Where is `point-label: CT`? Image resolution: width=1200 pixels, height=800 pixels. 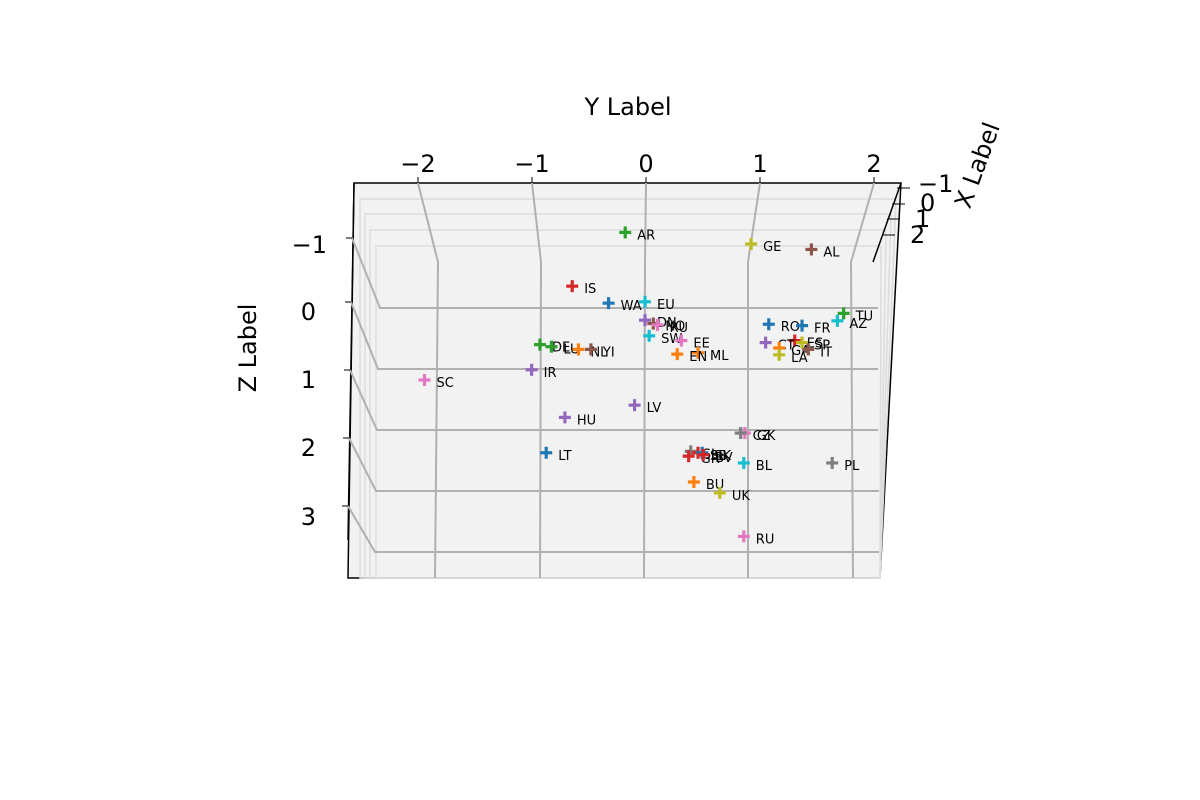 point-label: CT is located at coordinates (786, 346).